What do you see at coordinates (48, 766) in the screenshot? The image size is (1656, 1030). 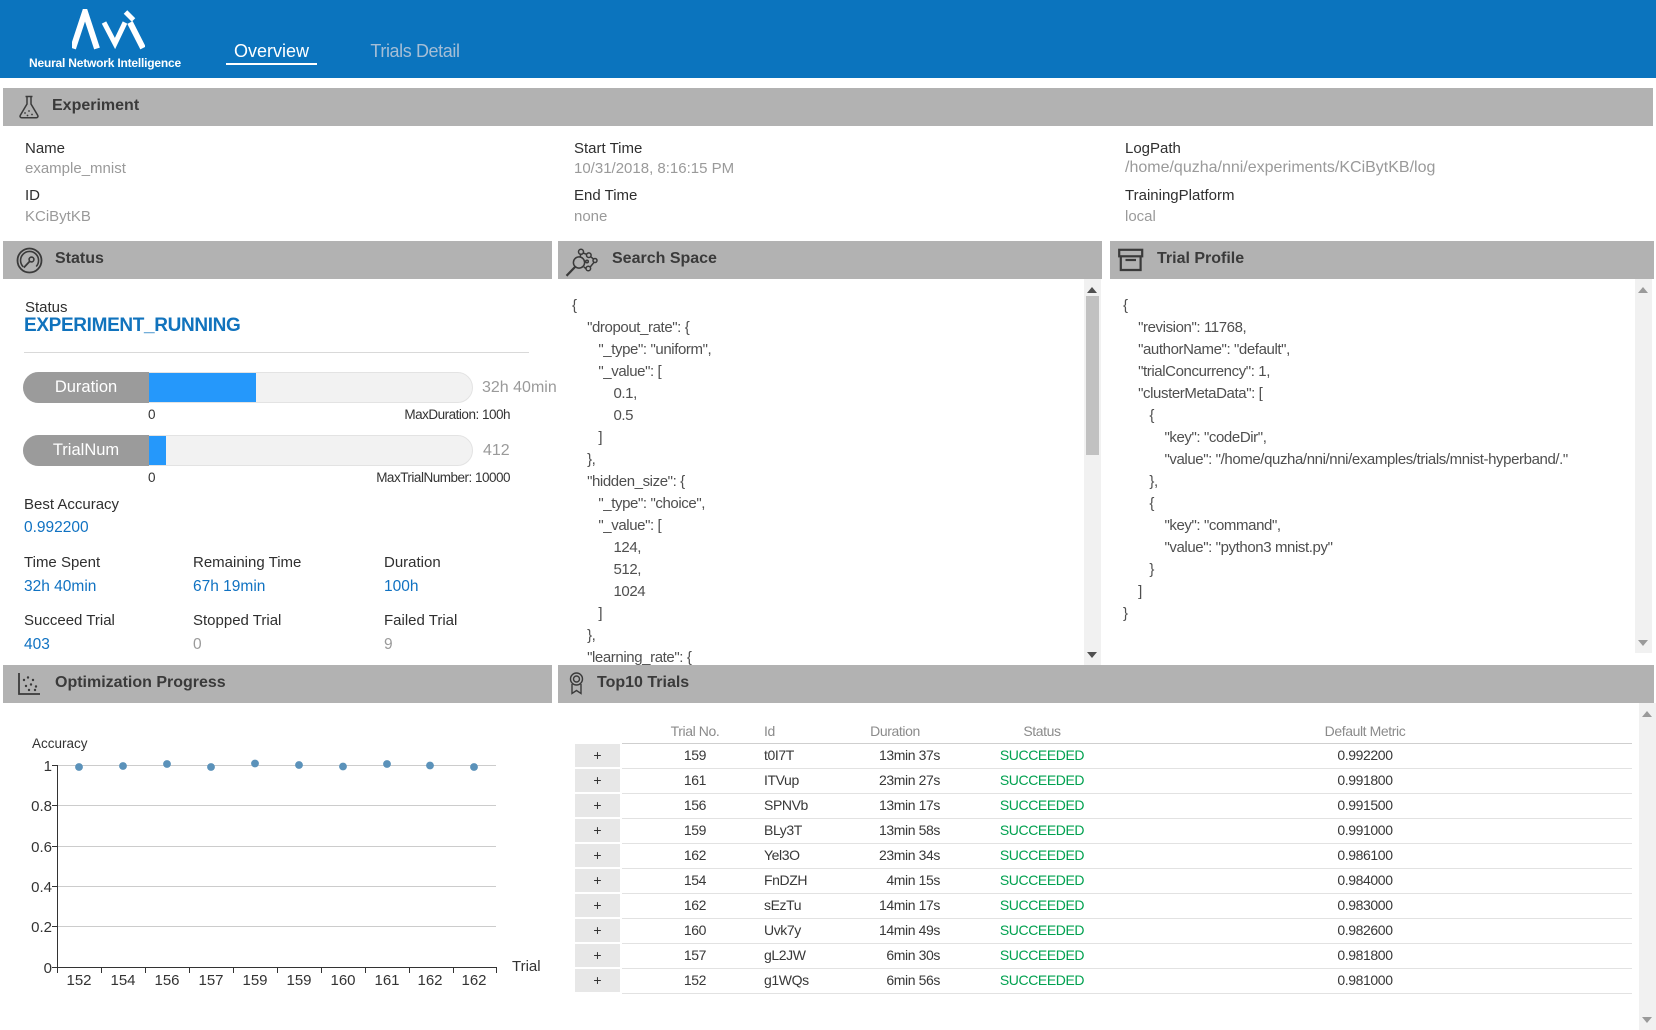 I see `svg-text: 1` at bounding box center [48, 766].